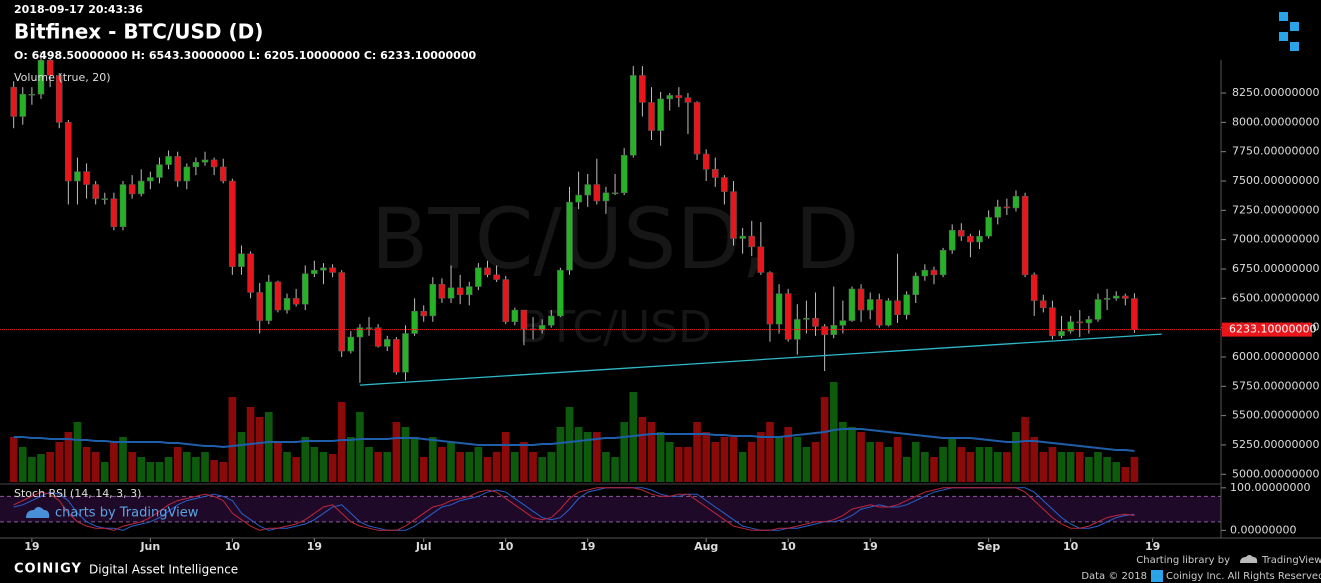 Image resolution: width=1321 pixels, height=583 pixels. Describe the element at coordinates (1275, 356) in the screenshot. I see `y-tick-label: 6000.00000000` at that location.